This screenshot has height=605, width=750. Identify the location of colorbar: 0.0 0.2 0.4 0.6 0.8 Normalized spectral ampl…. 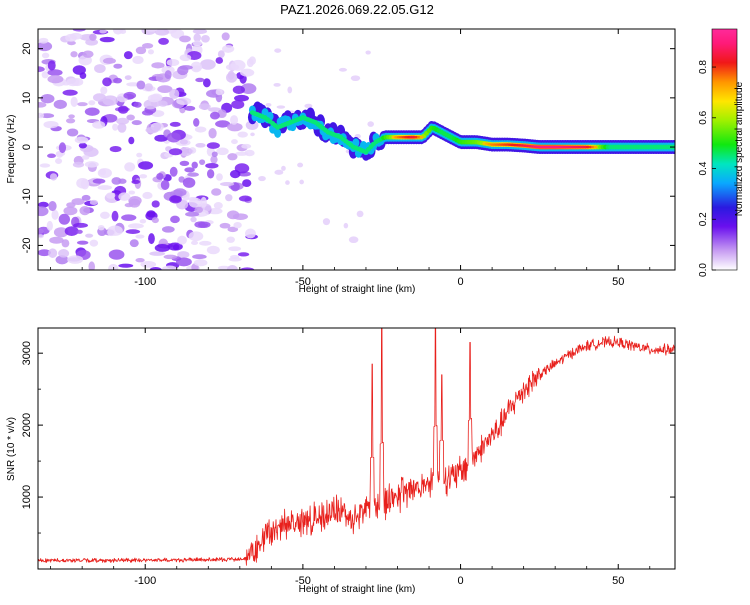
(721, 152).